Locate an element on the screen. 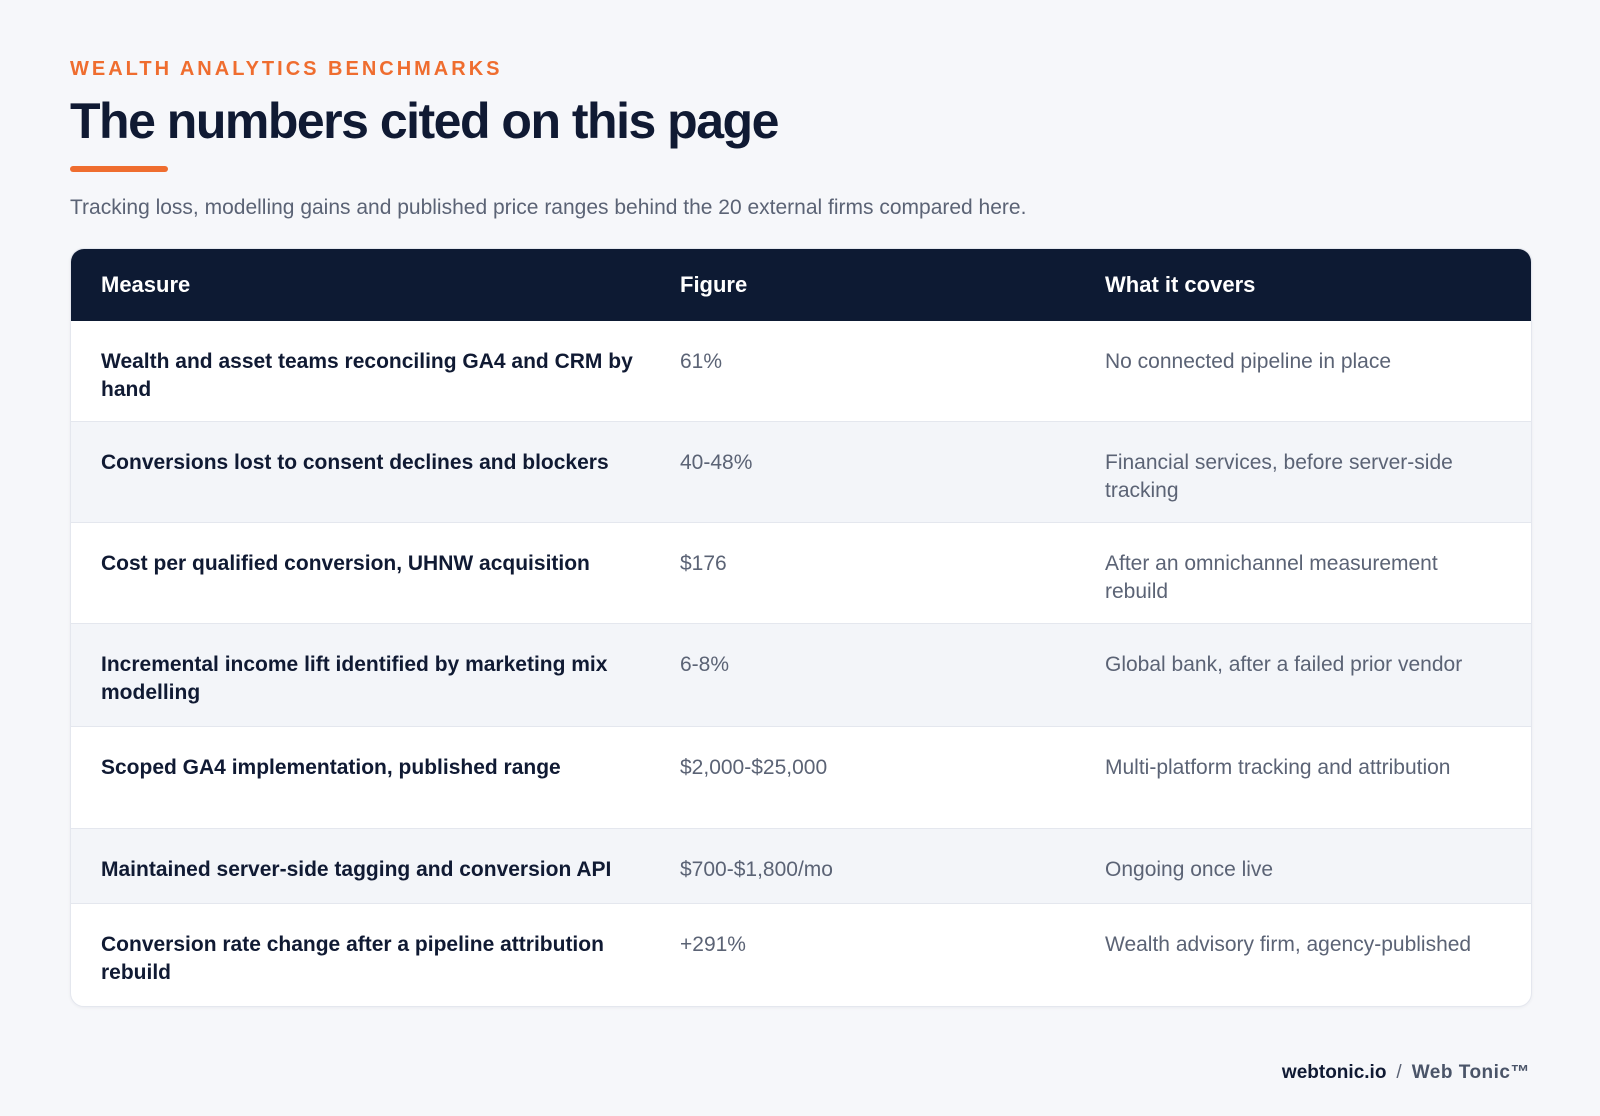  footer-brand: Web Tonic™ is located at coordinates (1470, 1072).